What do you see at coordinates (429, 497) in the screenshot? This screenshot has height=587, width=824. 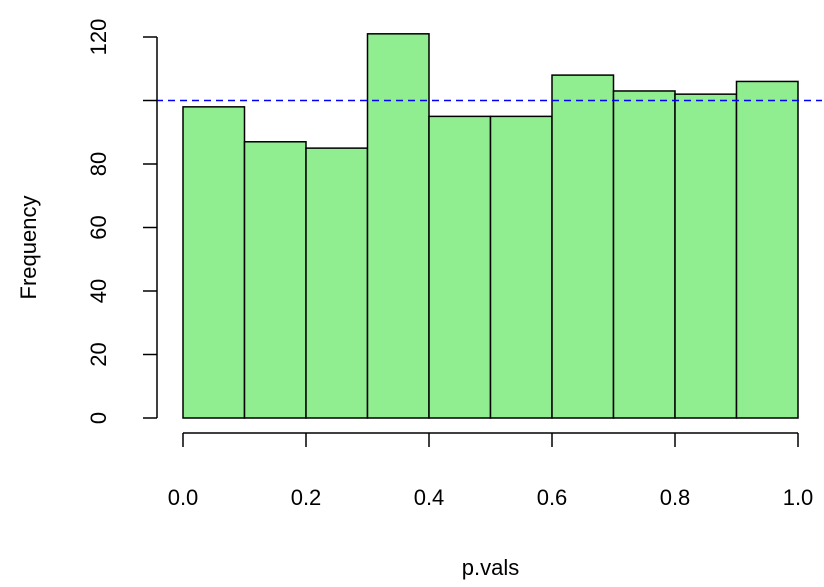 I see `x-tick-label: 0.4` at bounding box center [429, 497].